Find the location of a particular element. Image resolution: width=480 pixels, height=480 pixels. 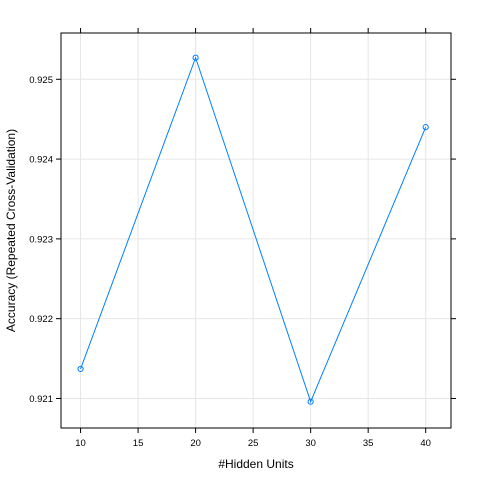

x-tick-label: 40 is located at coordinates (425, 443).